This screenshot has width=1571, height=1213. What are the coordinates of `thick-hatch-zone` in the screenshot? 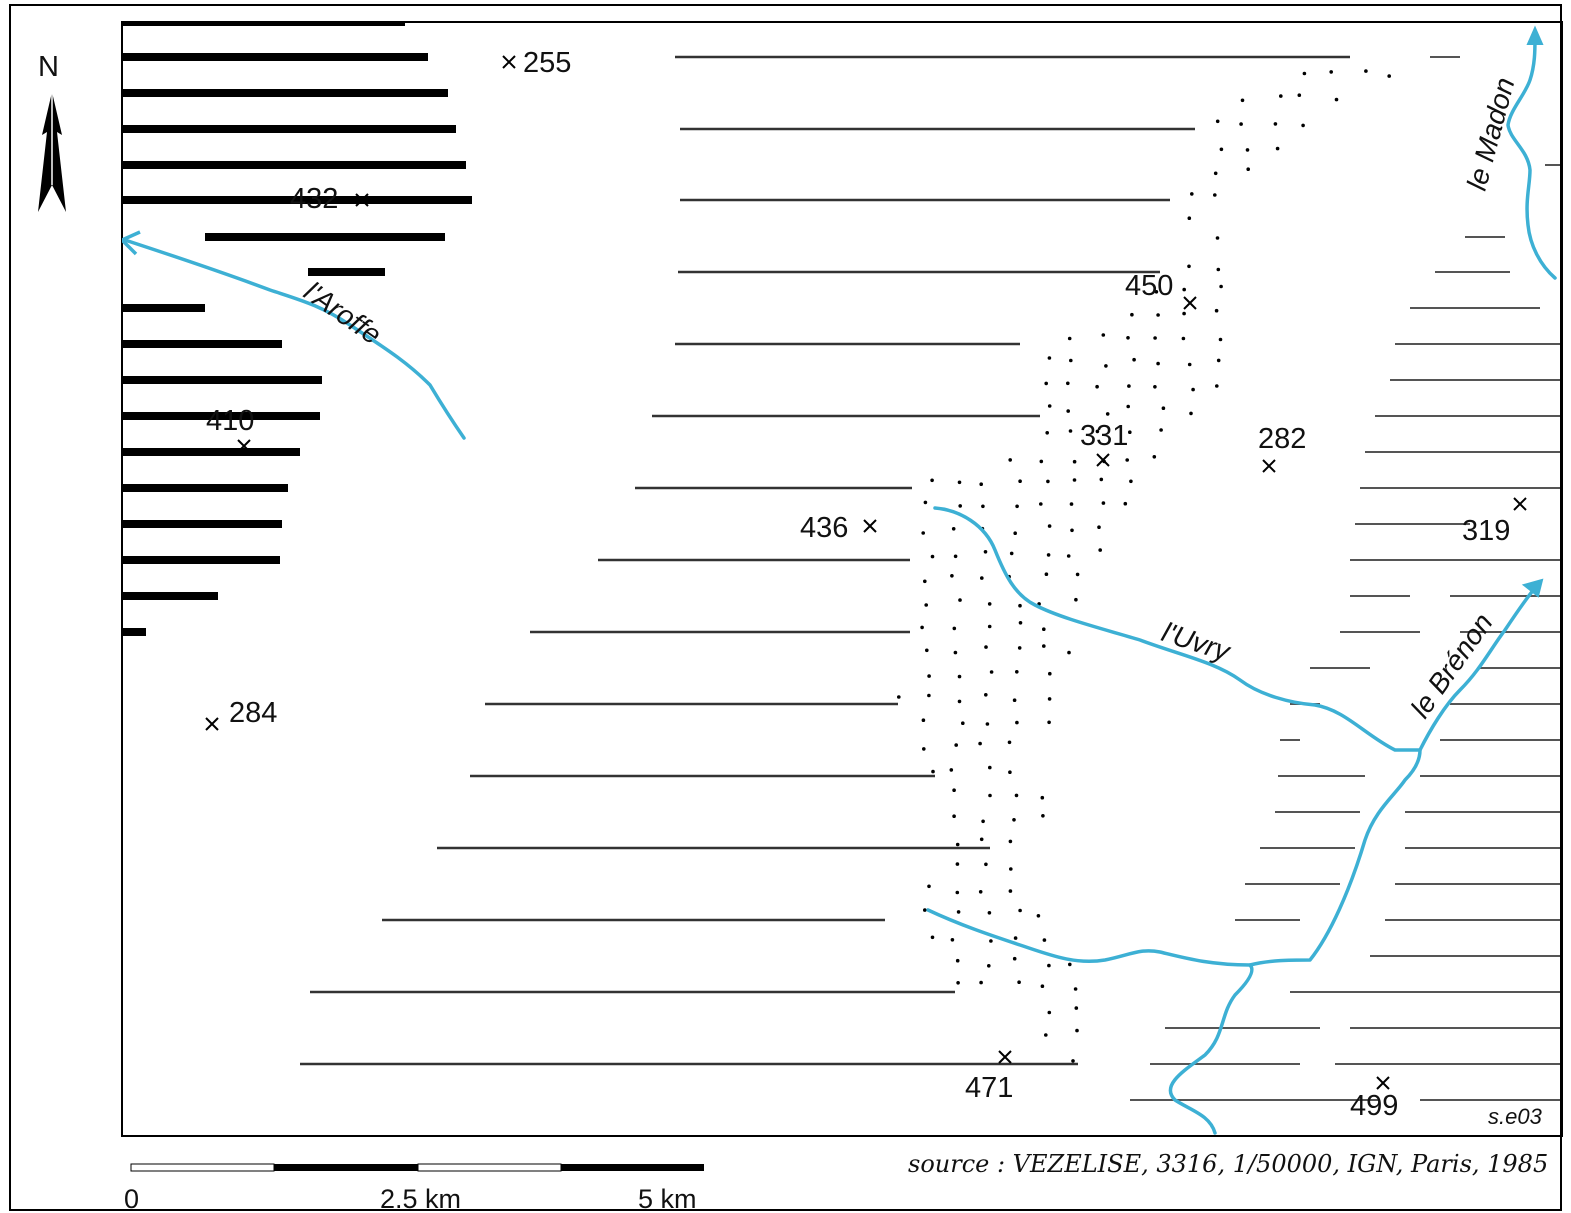 It's located at (297, 329).